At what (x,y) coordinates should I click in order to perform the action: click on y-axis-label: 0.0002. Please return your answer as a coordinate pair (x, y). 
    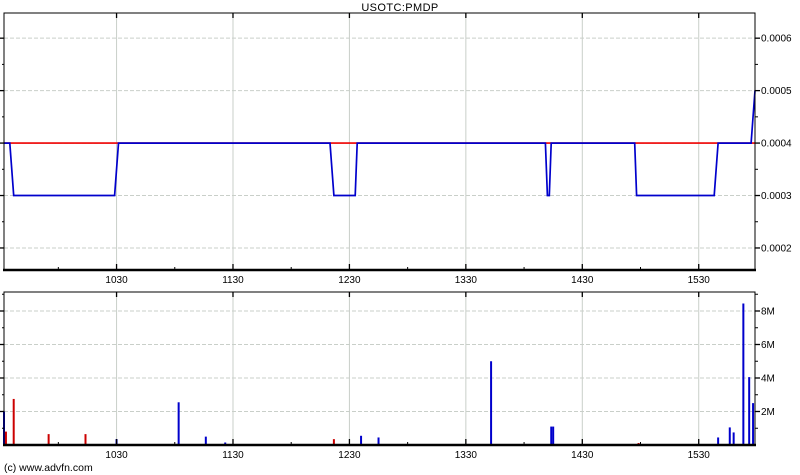
    Looking at the image, I should click on (776, 248).